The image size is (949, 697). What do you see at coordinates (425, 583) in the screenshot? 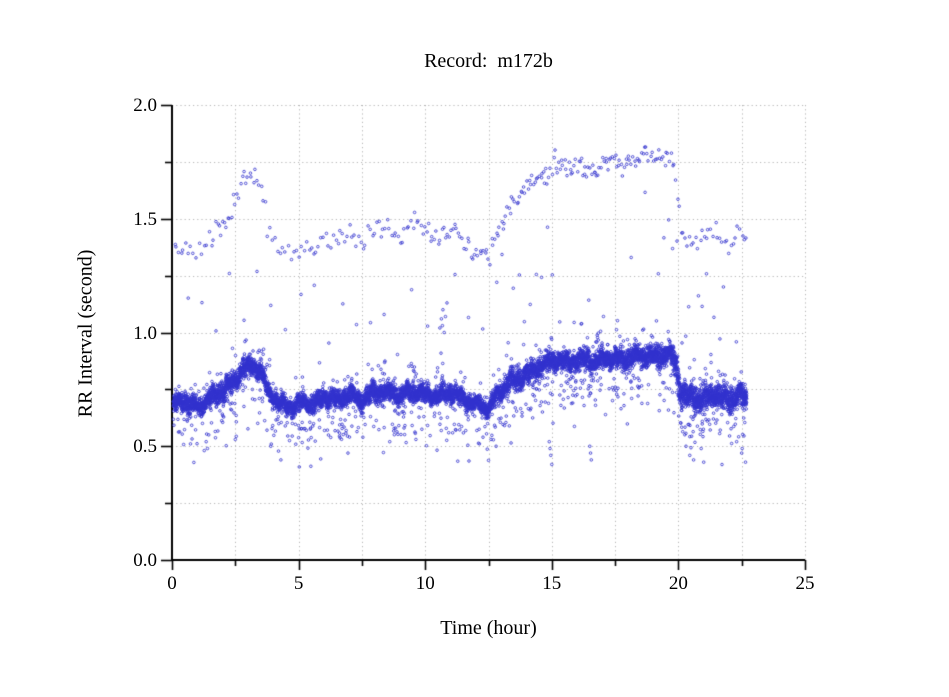
I see `x-tick-label: 10` at bounding box center [425, 583].